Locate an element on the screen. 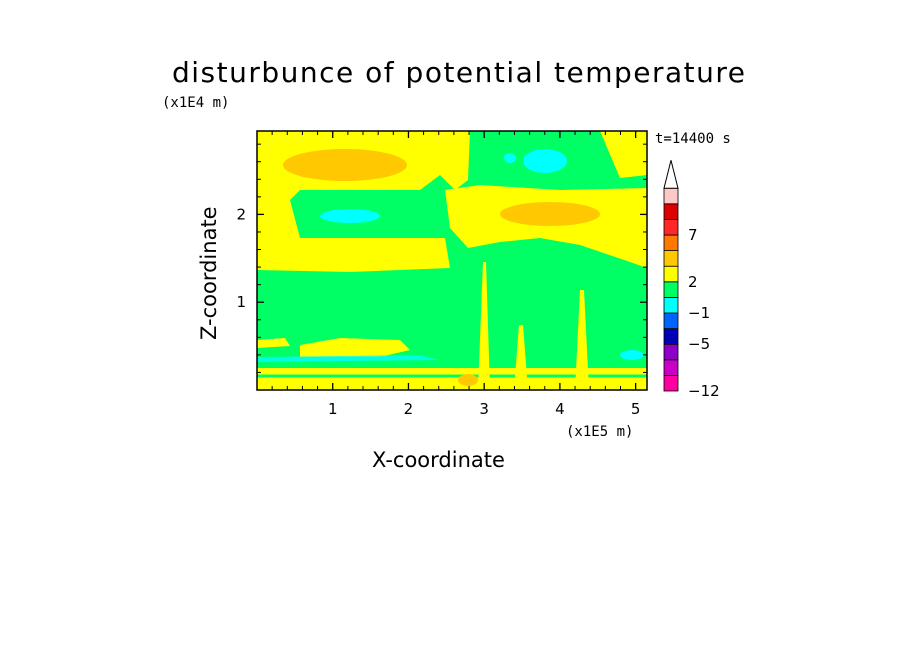  field-yellow-top-right is located at coordinates (623, 154).